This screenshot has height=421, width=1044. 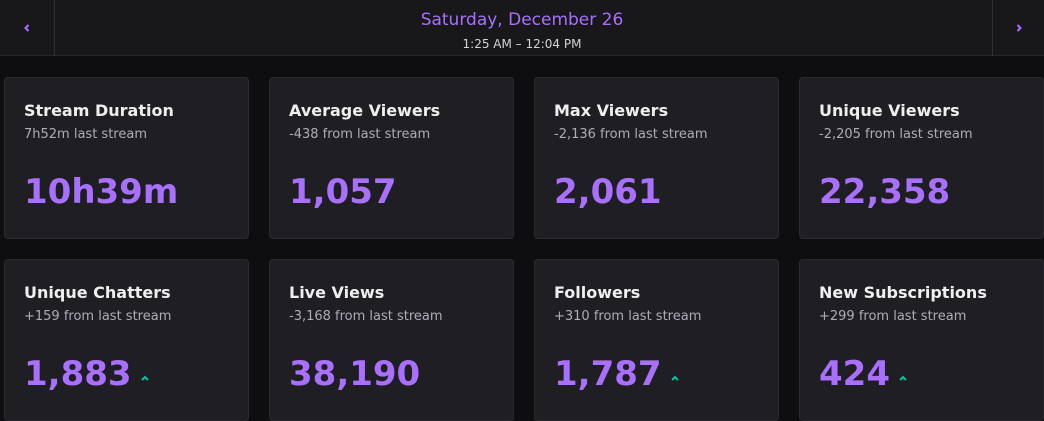 What do you see at coordinates (97, 292) in the screenshot?
I see `card-title: Unique Chatters` at bounding box center [97, 292].